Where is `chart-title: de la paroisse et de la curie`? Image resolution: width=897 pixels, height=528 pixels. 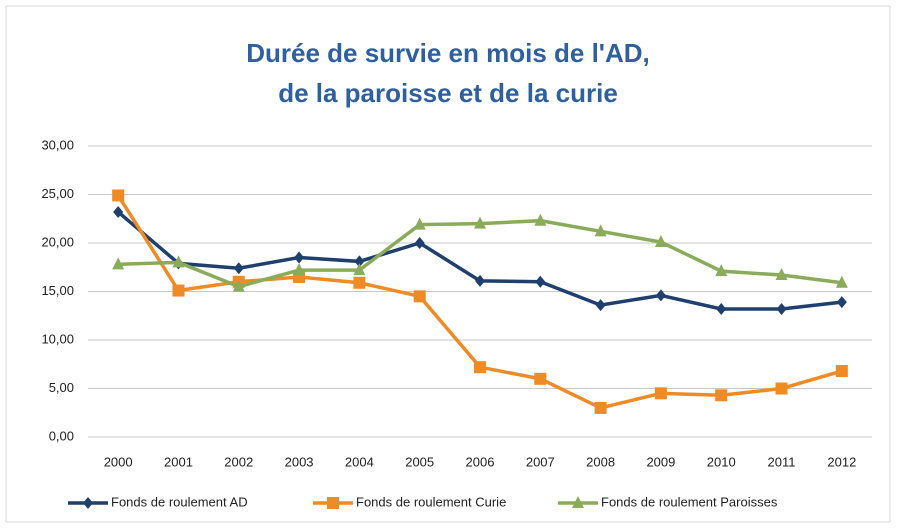
chart-title: de la paroisse et de la curie is located at coordinates (448, 93).